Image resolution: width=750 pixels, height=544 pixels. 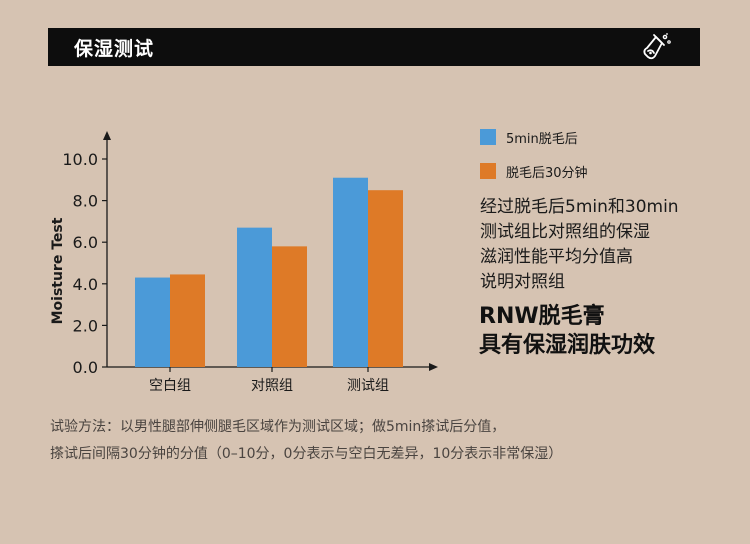 I want to click on y-tick-label: 0.0, so click(x=85, y=367).